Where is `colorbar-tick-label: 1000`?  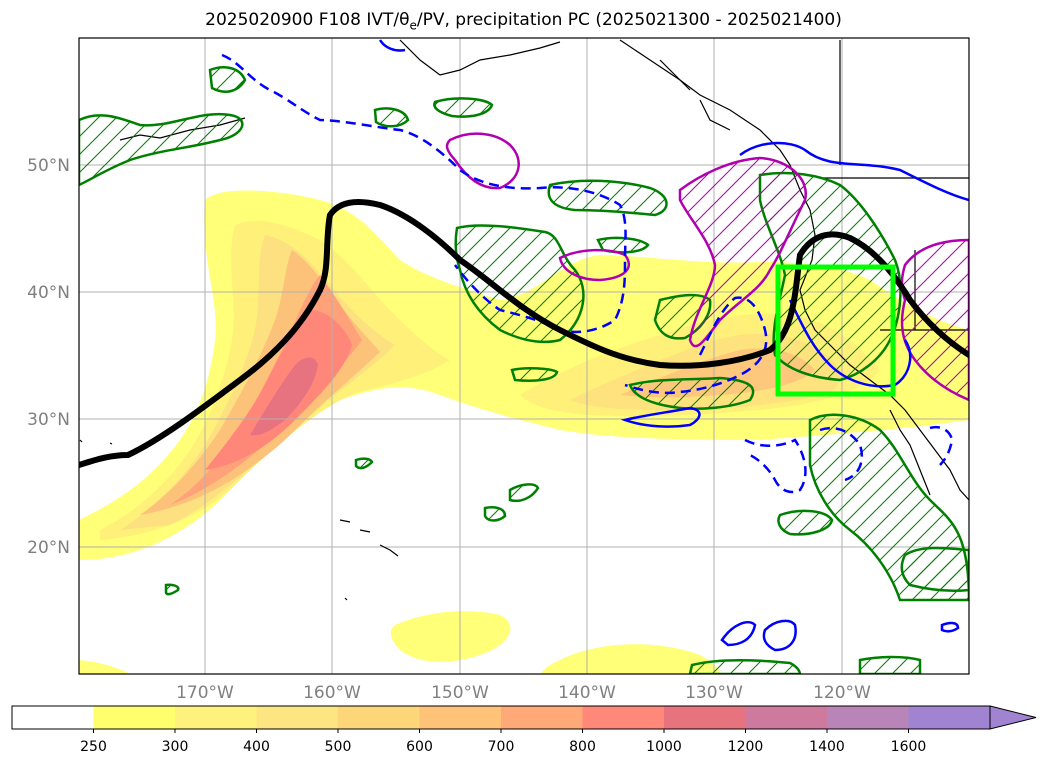 colorbar-tick-label: 1000 is located at coordinates (664, 747).